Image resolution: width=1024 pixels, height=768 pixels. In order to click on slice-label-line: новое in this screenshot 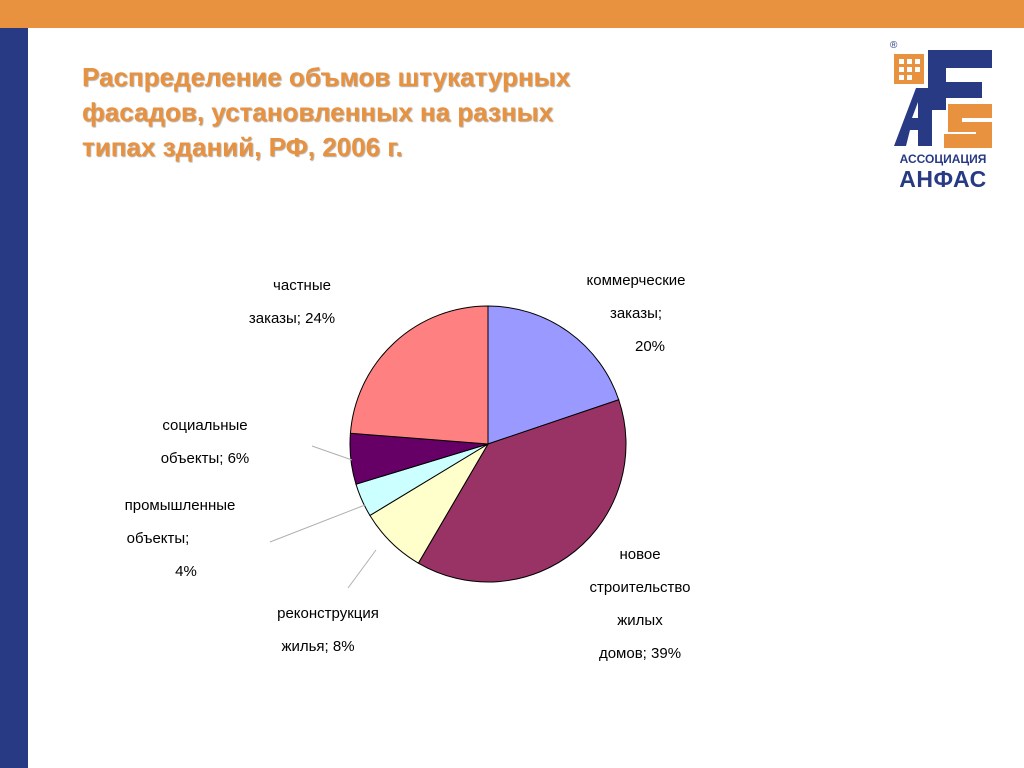, I will do `click(639, 554)`.